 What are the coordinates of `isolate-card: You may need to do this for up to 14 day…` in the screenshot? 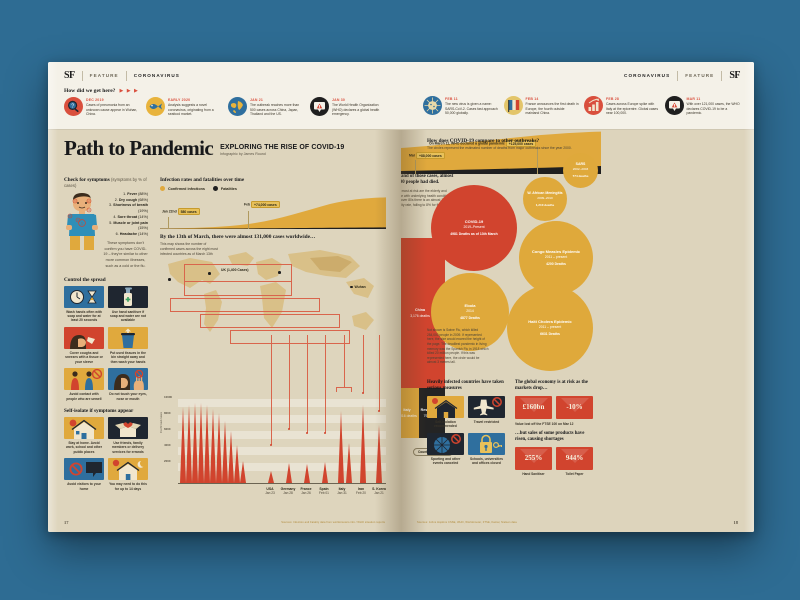 It's located at (128, 474).